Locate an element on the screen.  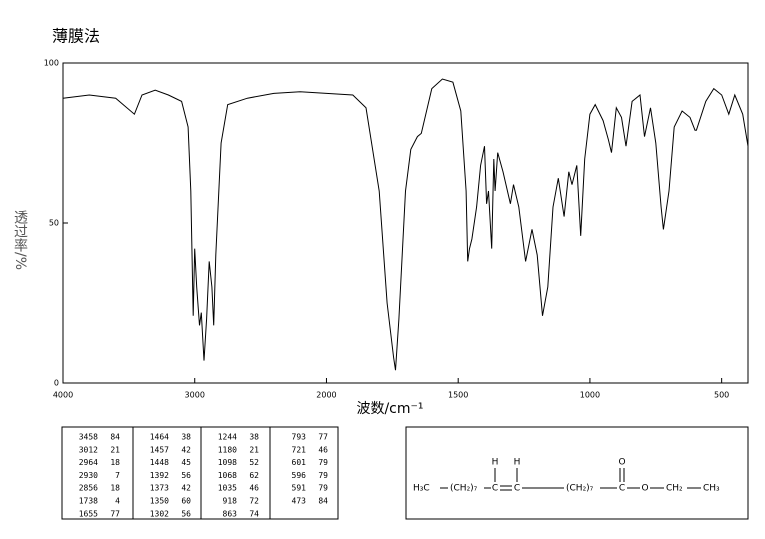
peak-wavenumber: 1098 is located at coordinates (227, 462).